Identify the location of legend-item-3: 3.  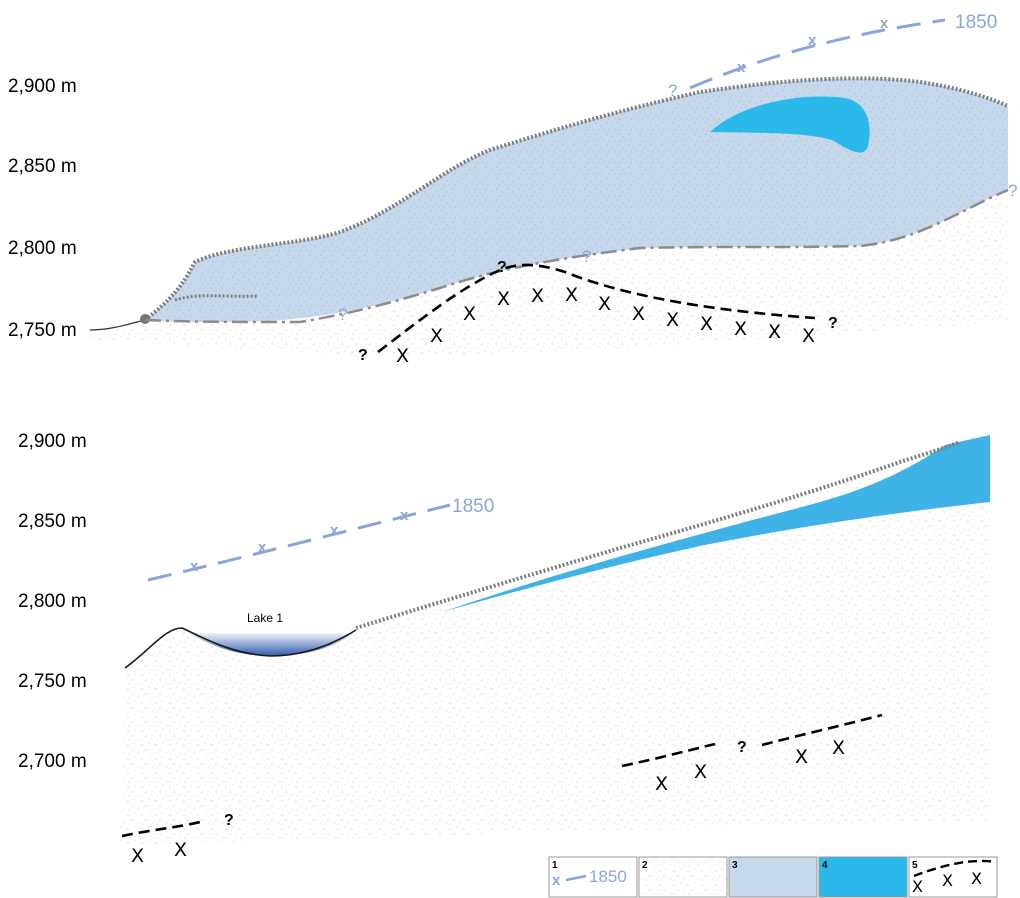
(773, 877).